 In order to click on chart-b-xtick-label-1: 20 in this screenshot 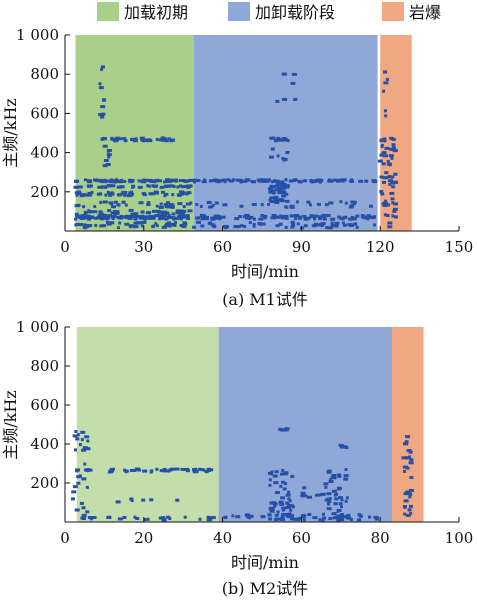, I will do `click(143, 538)`.